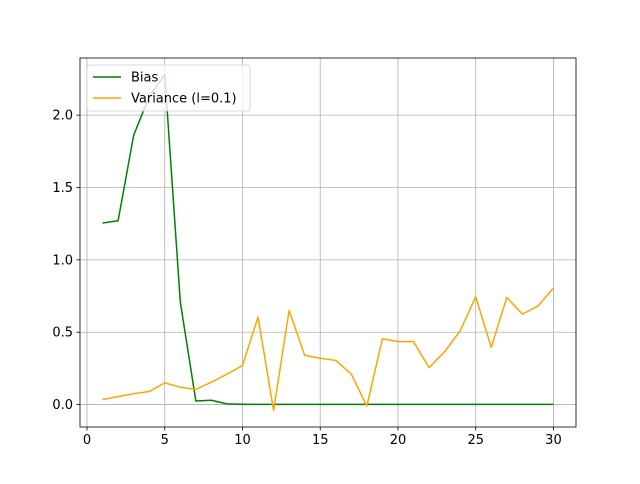 The width and height of the screenshot is (640, 484). What do you see at coordinates (62, 260) in the screenshot?
I see `y-tick-label: 1.0` at bounding box center [62, 260].